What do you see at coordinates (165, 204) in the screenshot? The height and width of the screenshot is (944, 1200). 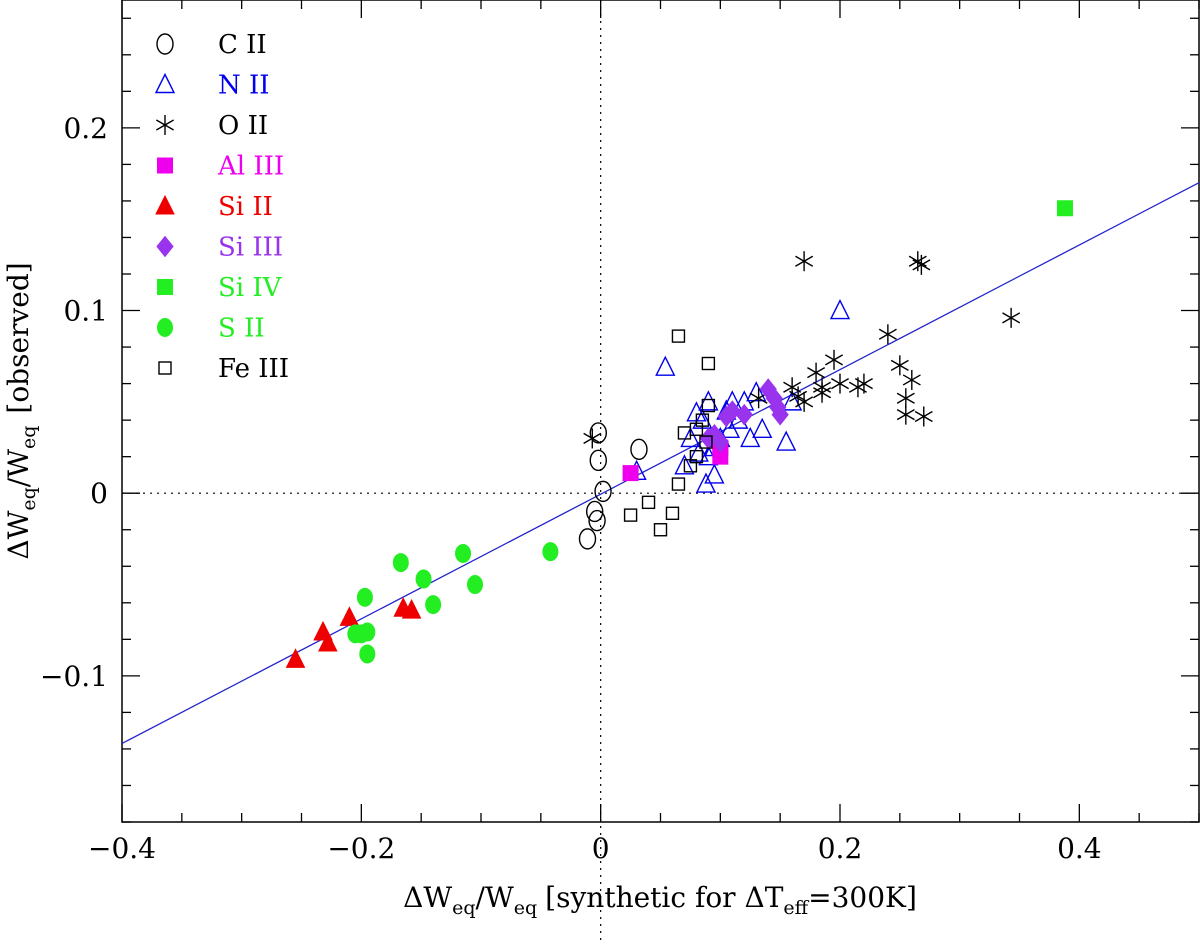 I see `legend-marker-si-ii` at bounding box center [165, 204].